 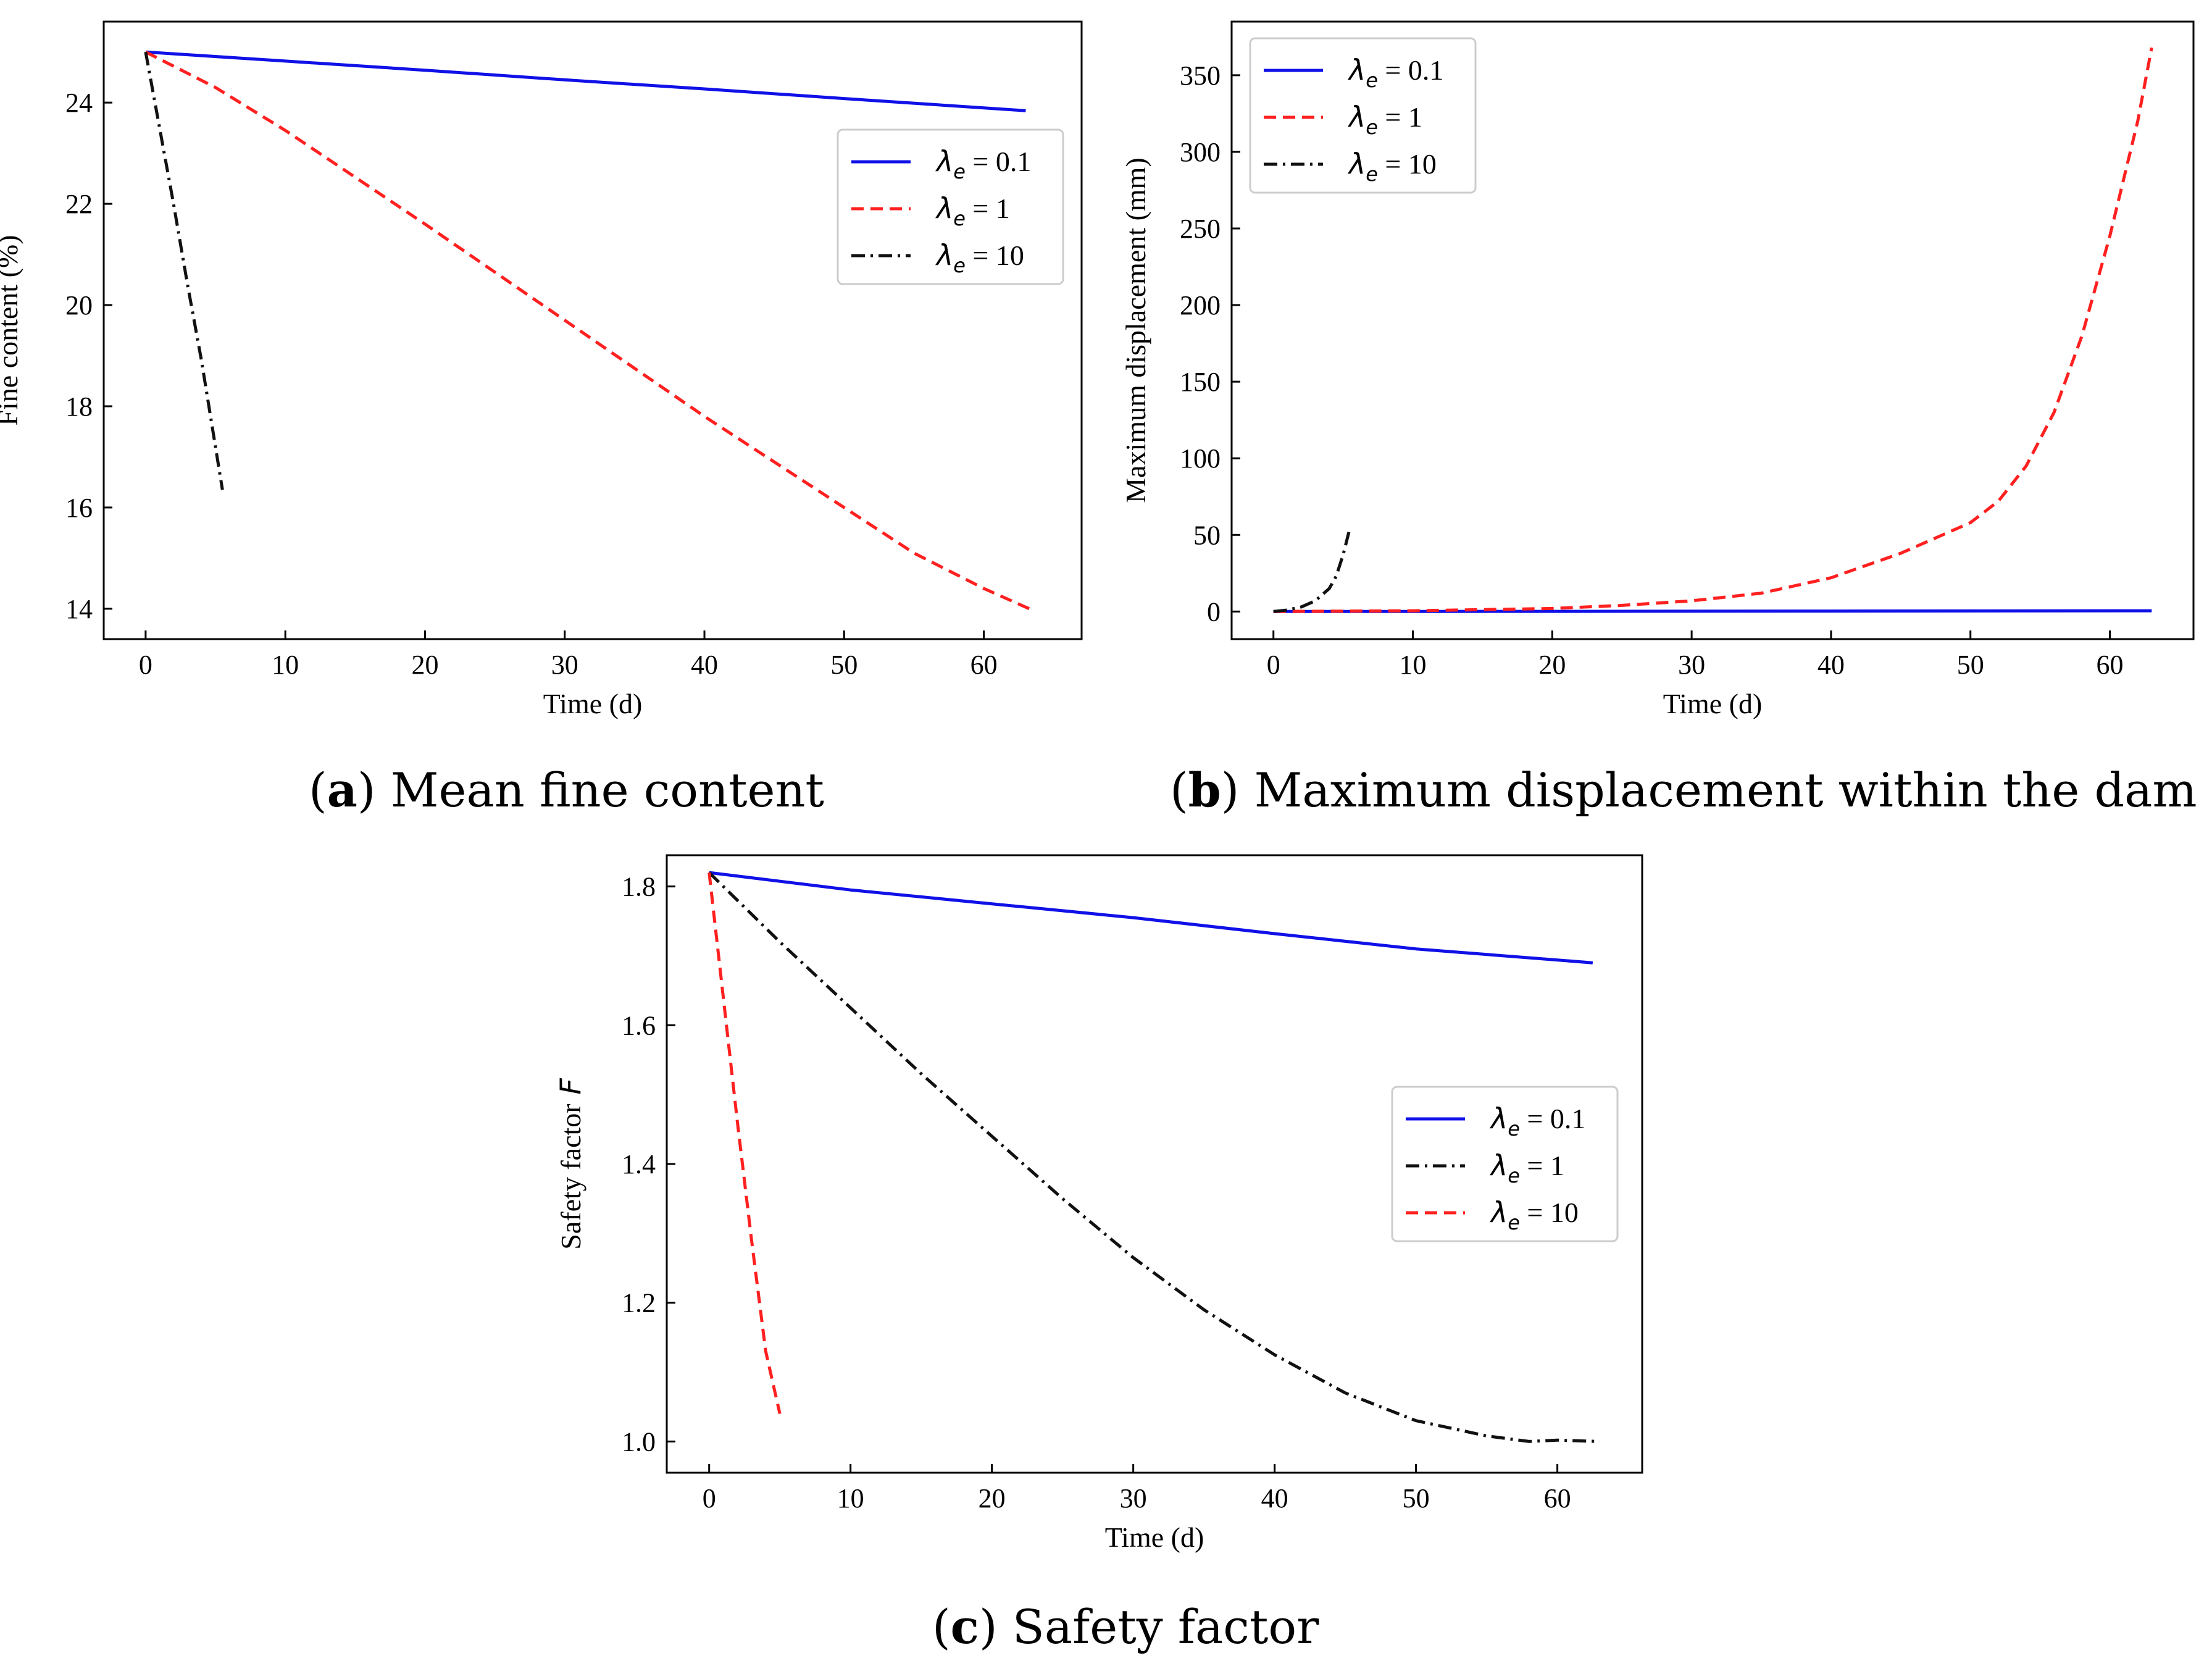 What do you see at coordinates (285, 665) in the screenshot?
I see `chart-a-xtick-label-1: 10` at bounding box center [285, 665].